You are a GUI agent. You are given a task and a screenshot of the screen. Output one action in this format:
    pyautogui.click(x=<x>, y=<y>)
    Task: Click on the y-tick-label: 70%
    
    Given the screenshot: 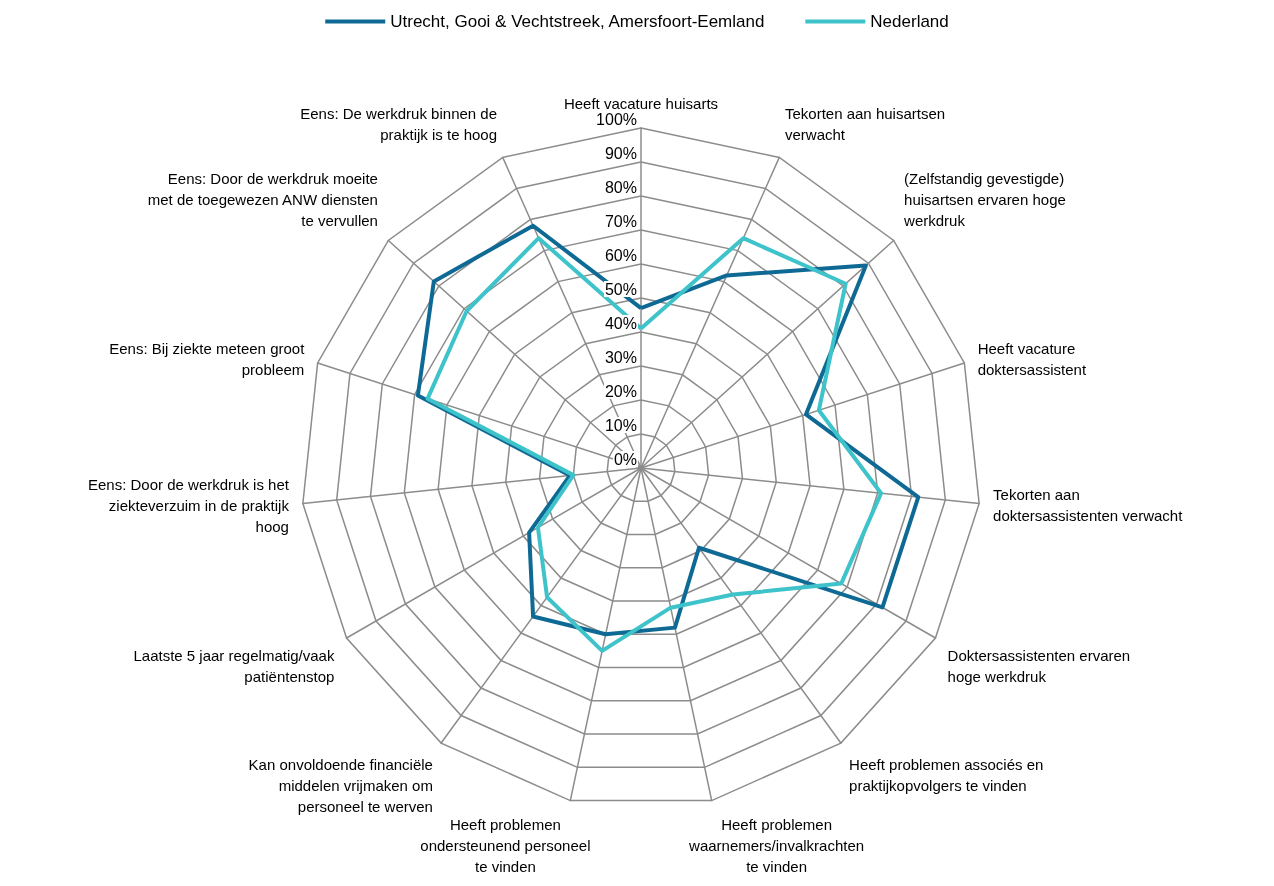 What is the action you would take?
    pyautogui.click(x=620, y=221)
    